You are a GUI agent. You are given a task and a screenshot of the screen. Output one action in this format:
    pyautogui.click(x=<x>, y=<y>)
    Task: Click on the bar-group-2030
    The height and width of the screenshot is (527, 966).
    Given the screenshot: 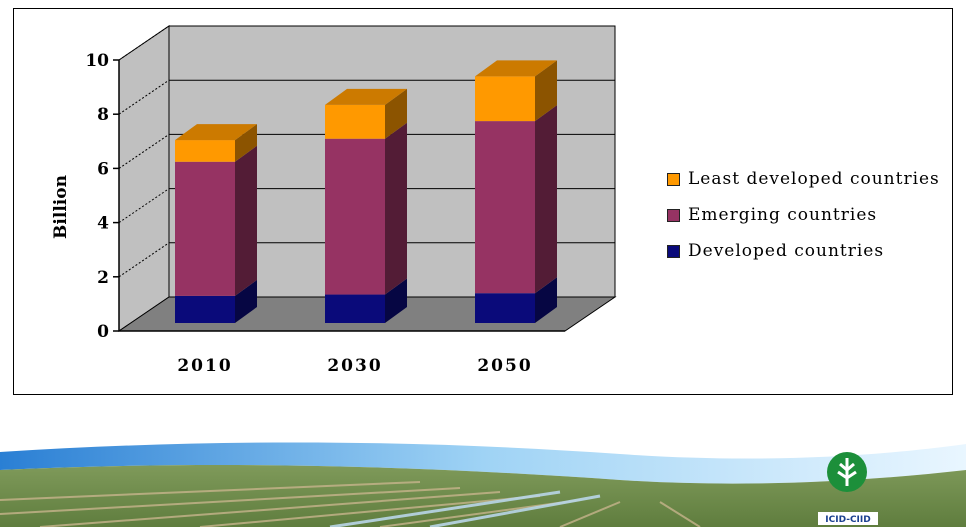 What is the action you would take?
    pyautogui.click(x=366, y=205)
    